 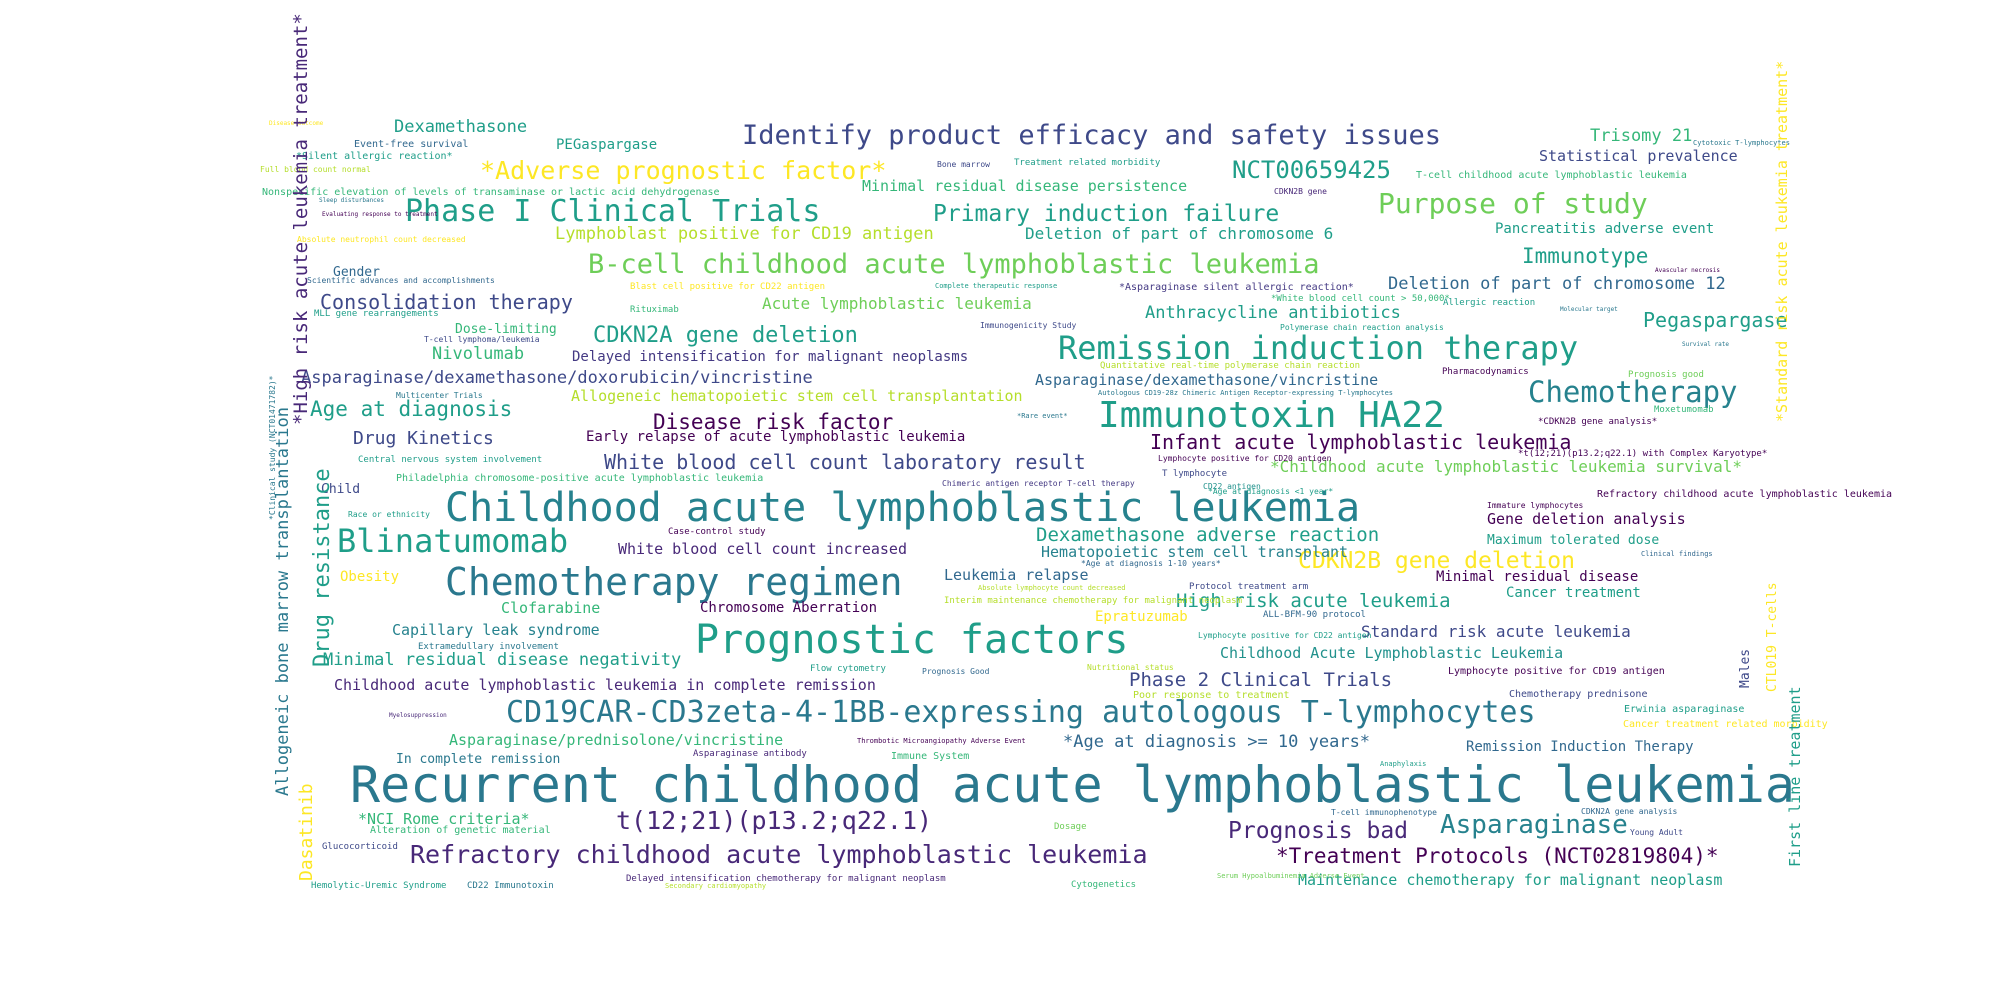 What do you see at coordinates (1485, 372) in the screenshot?
I see `word-pharmacodynamics: Pharmacodynamics` at bounding box center [1485, 372].